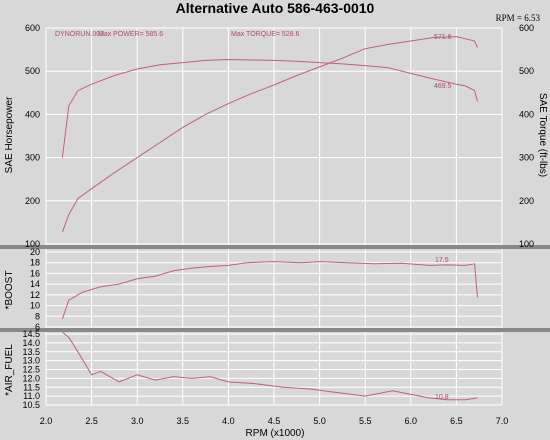 The image size is (550, 440). What do you see at coordinates (31, 352) in the screenshot?
I see `y-tick-label: 13.5` at bounding box center [31, 352].